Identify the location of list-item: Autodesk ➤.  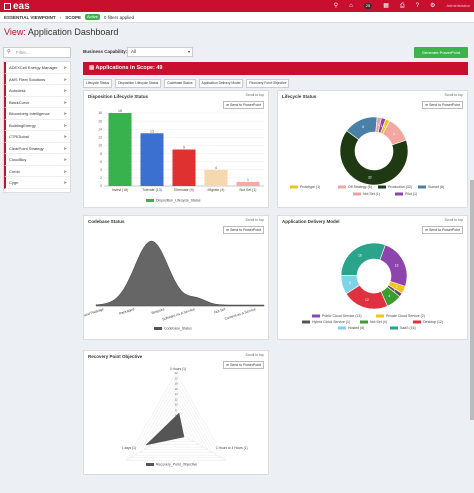
(37, 91).